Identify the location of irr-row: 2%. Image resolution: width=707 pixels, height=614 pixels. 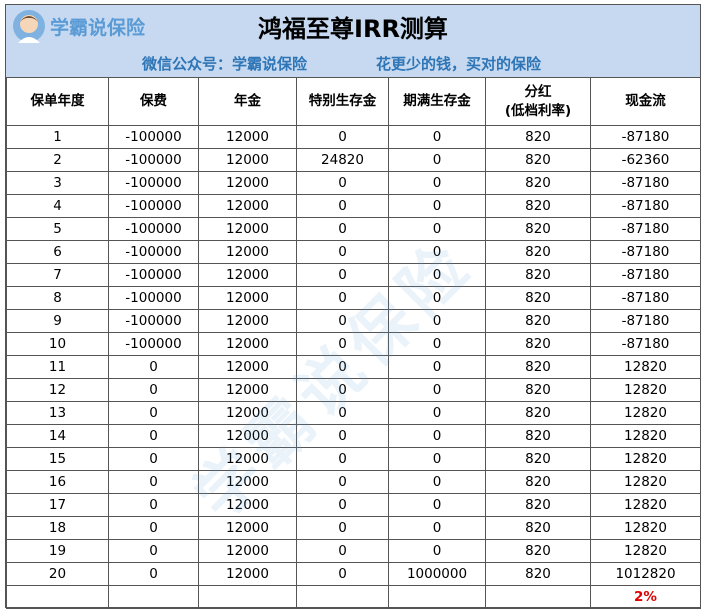
(353, 597).